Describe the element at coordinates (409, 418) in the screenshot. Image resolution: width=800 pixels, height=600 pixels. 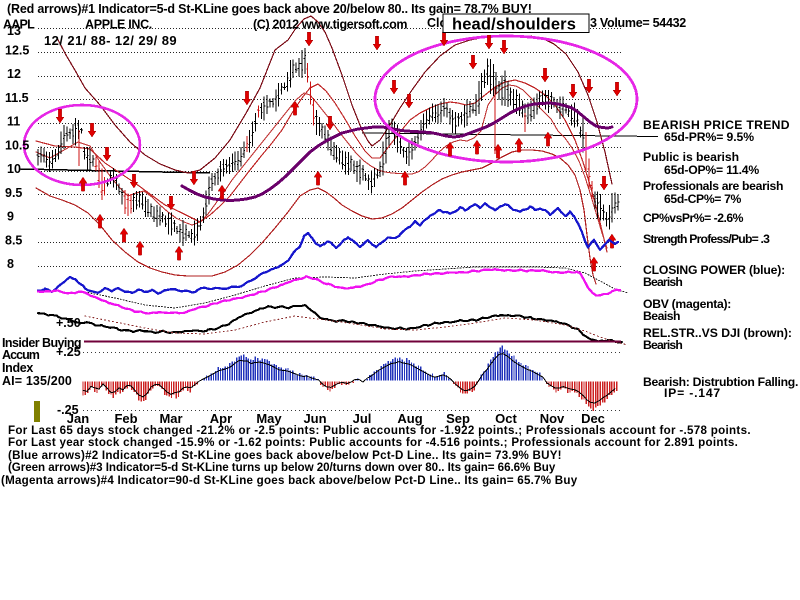
I see `svg-text: Aug` at that location.